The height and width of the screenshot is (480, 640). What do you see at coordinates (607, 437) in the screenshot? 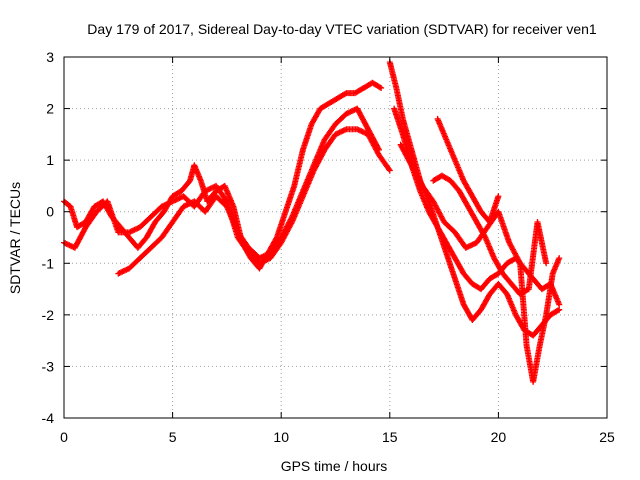
I see `x-tick-label: 25` at bounding box center [607, 437].